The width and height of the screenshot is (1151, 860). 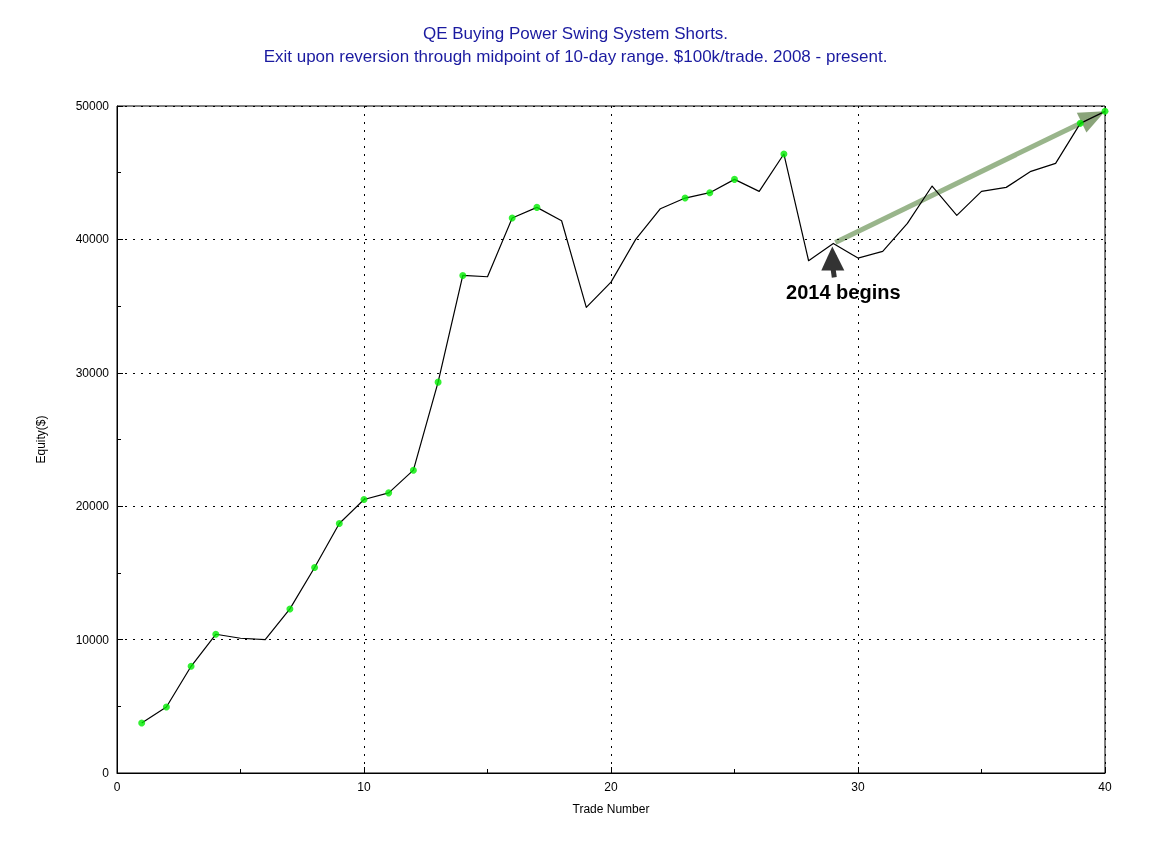 What do you see at coordinates (41, 439) in the screenshot?
I see `y-axis-title: Equity($)` at bounding box center [41, 439].